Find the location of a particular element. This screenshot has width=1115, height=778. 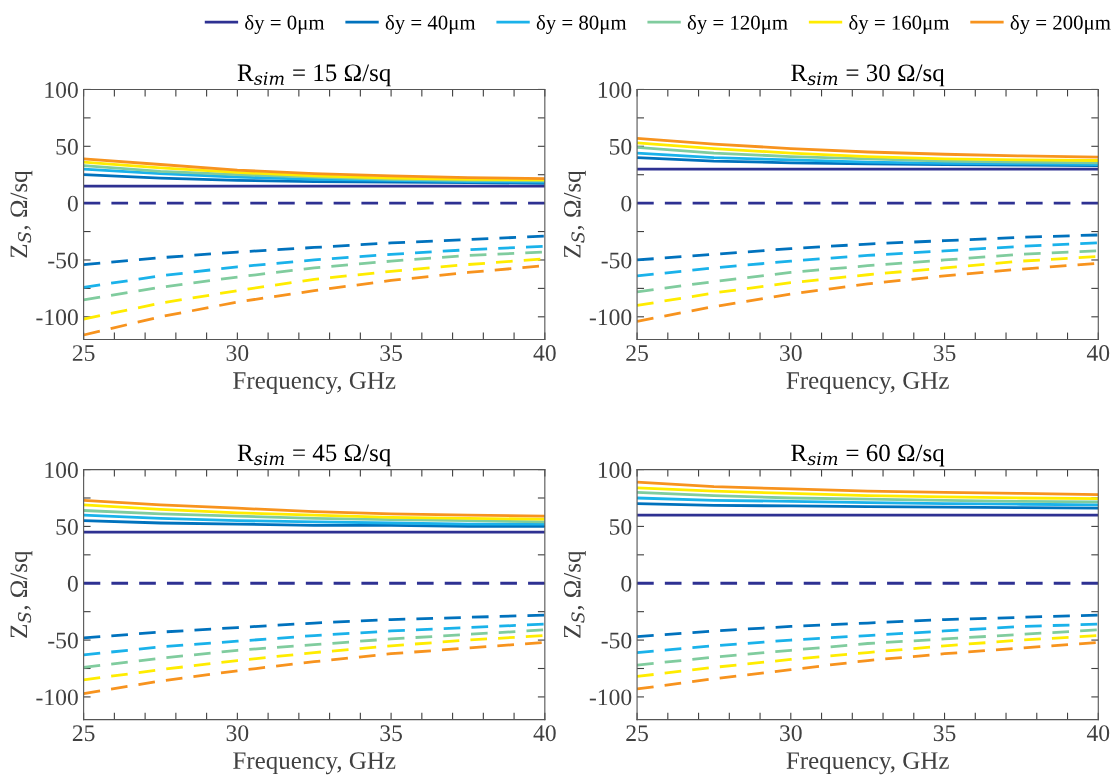

legend-label: δy = 0μm is located at coordinates (285, 24).